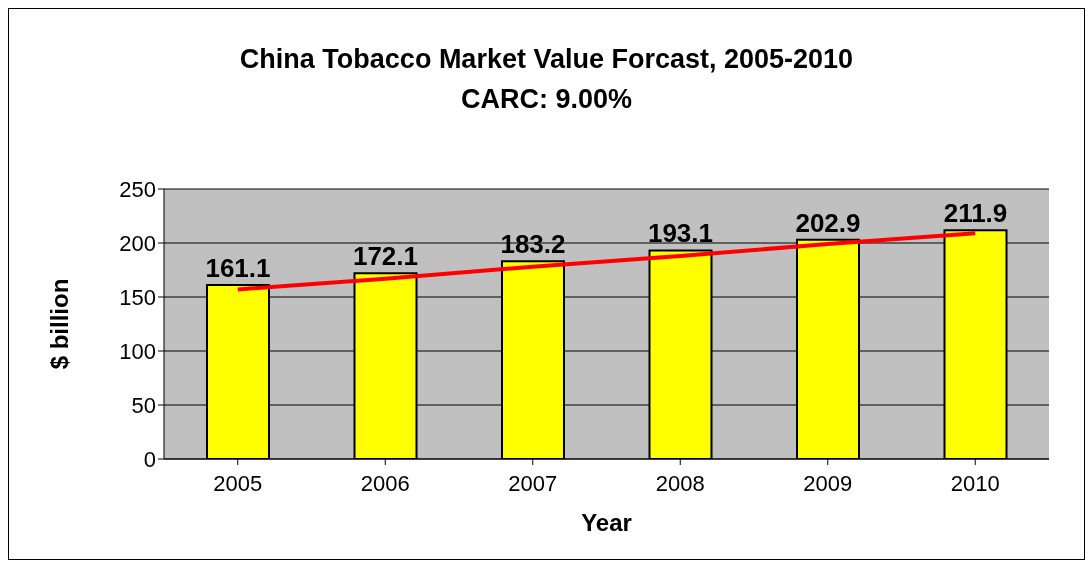 This screenshot has width=1091, height=566. I want to click on y-tick-label: 0, so click(149, 459).